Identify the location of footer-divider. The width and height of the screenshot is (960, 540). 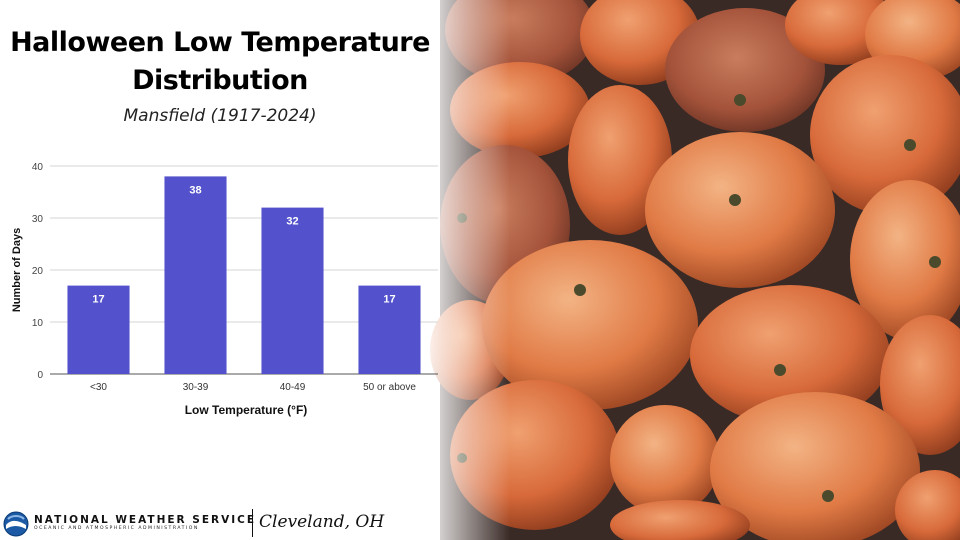
(252, 523).